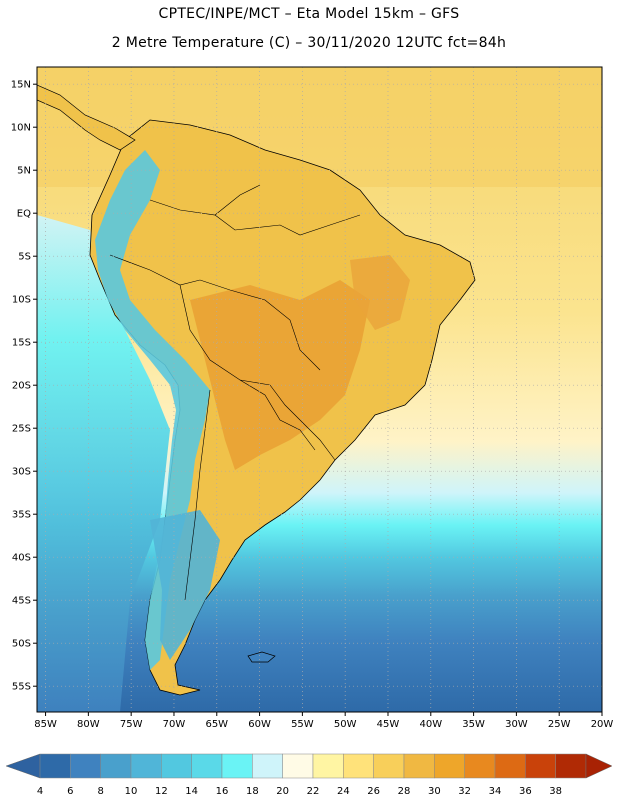  What do you see at coordinates (88, 724) in the screenshot?
I see `lon-label: 80W` at bounding box center [88, 724].